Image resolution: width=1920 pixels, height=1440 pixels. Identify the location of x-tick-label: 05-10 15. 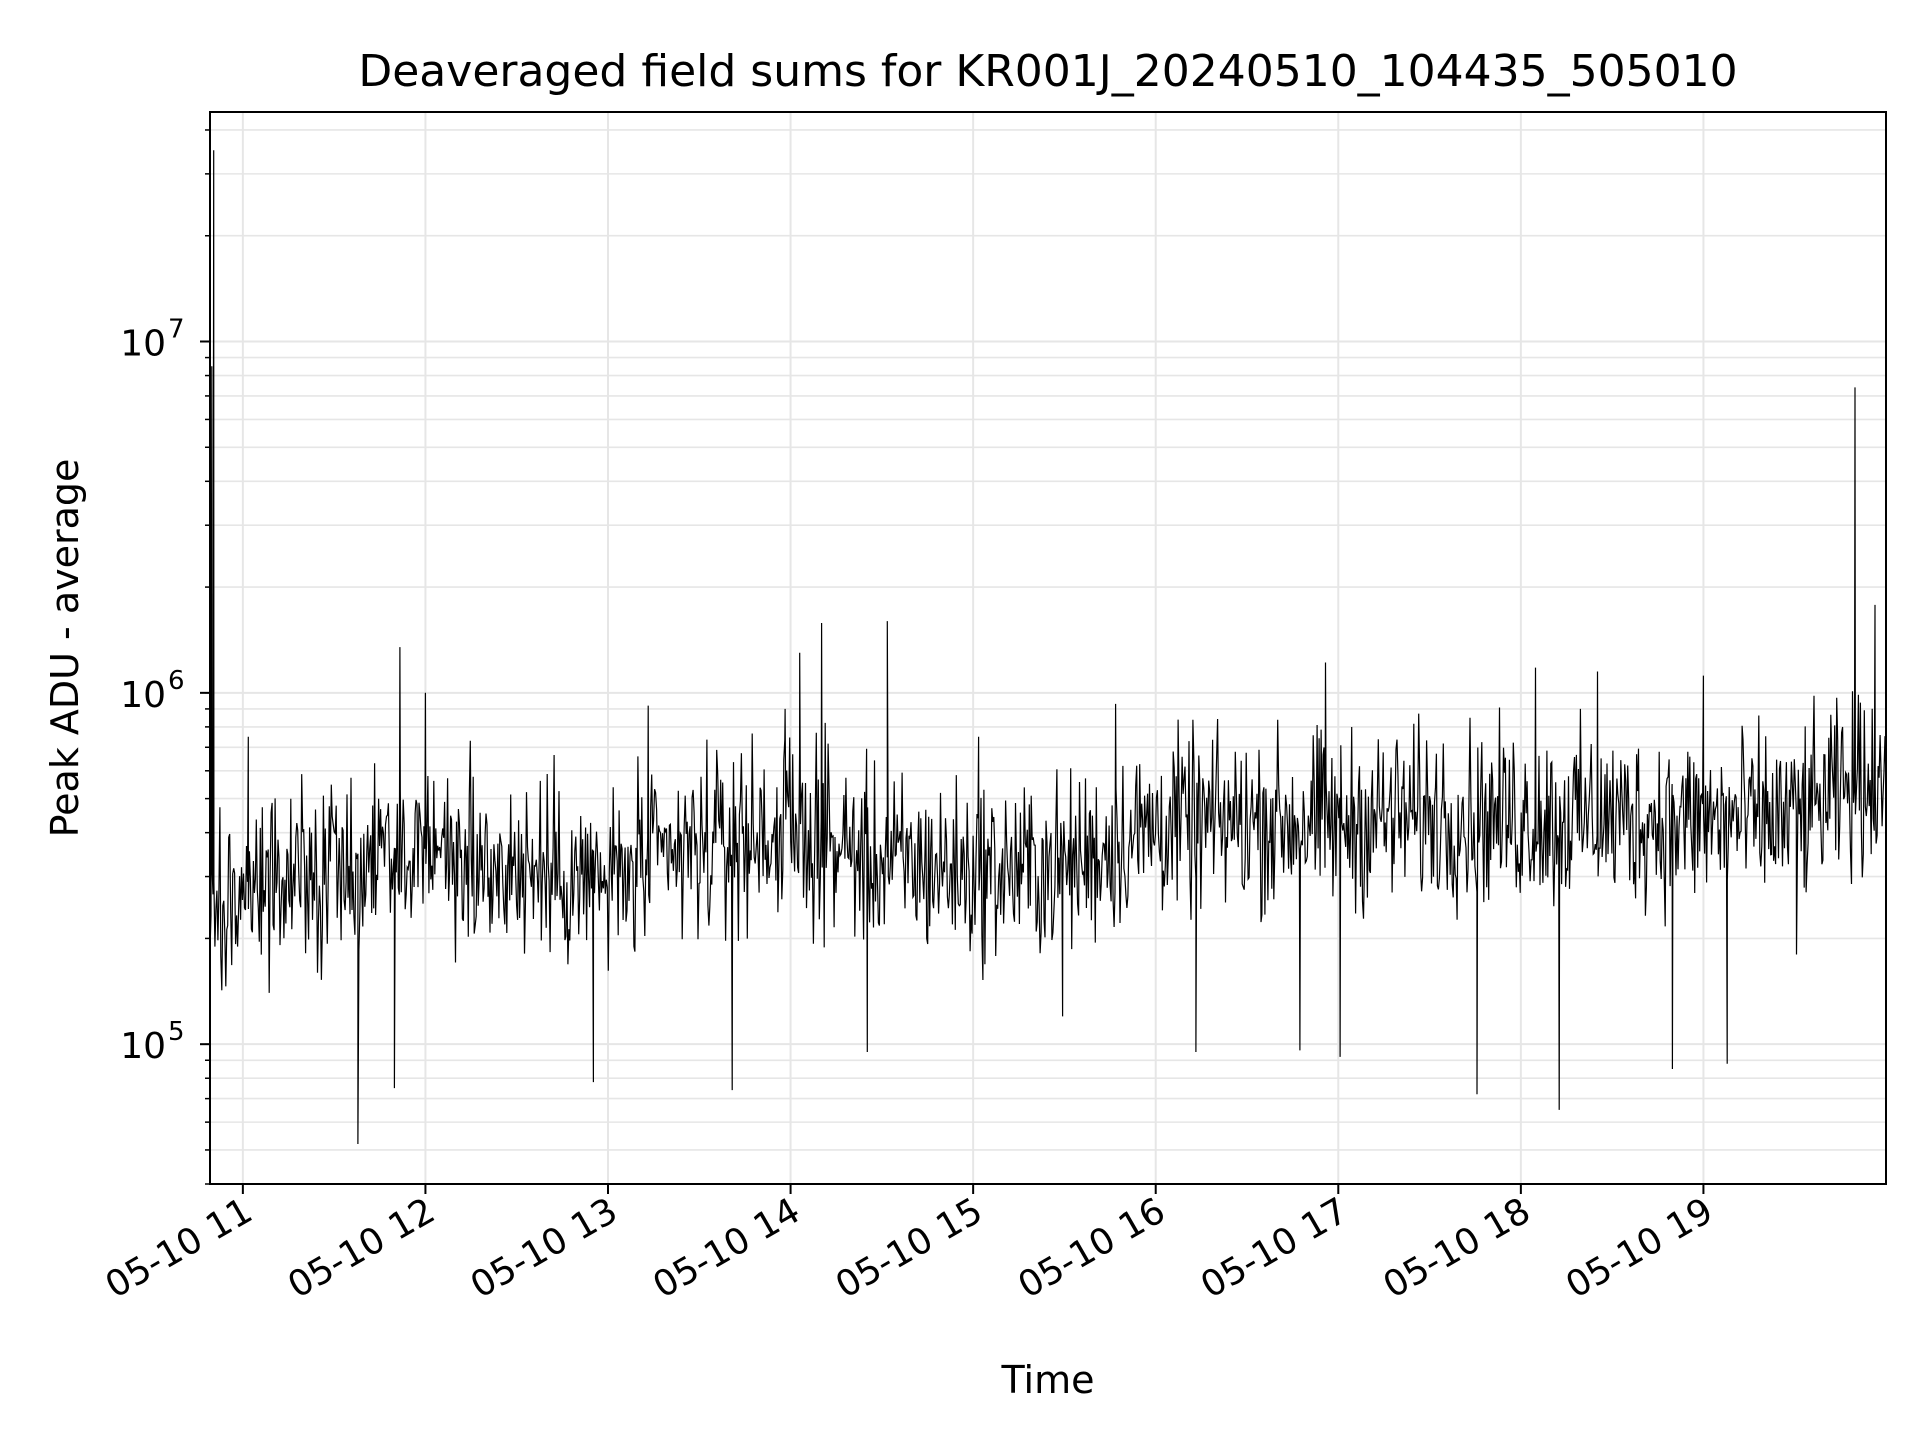
(909, 1248).